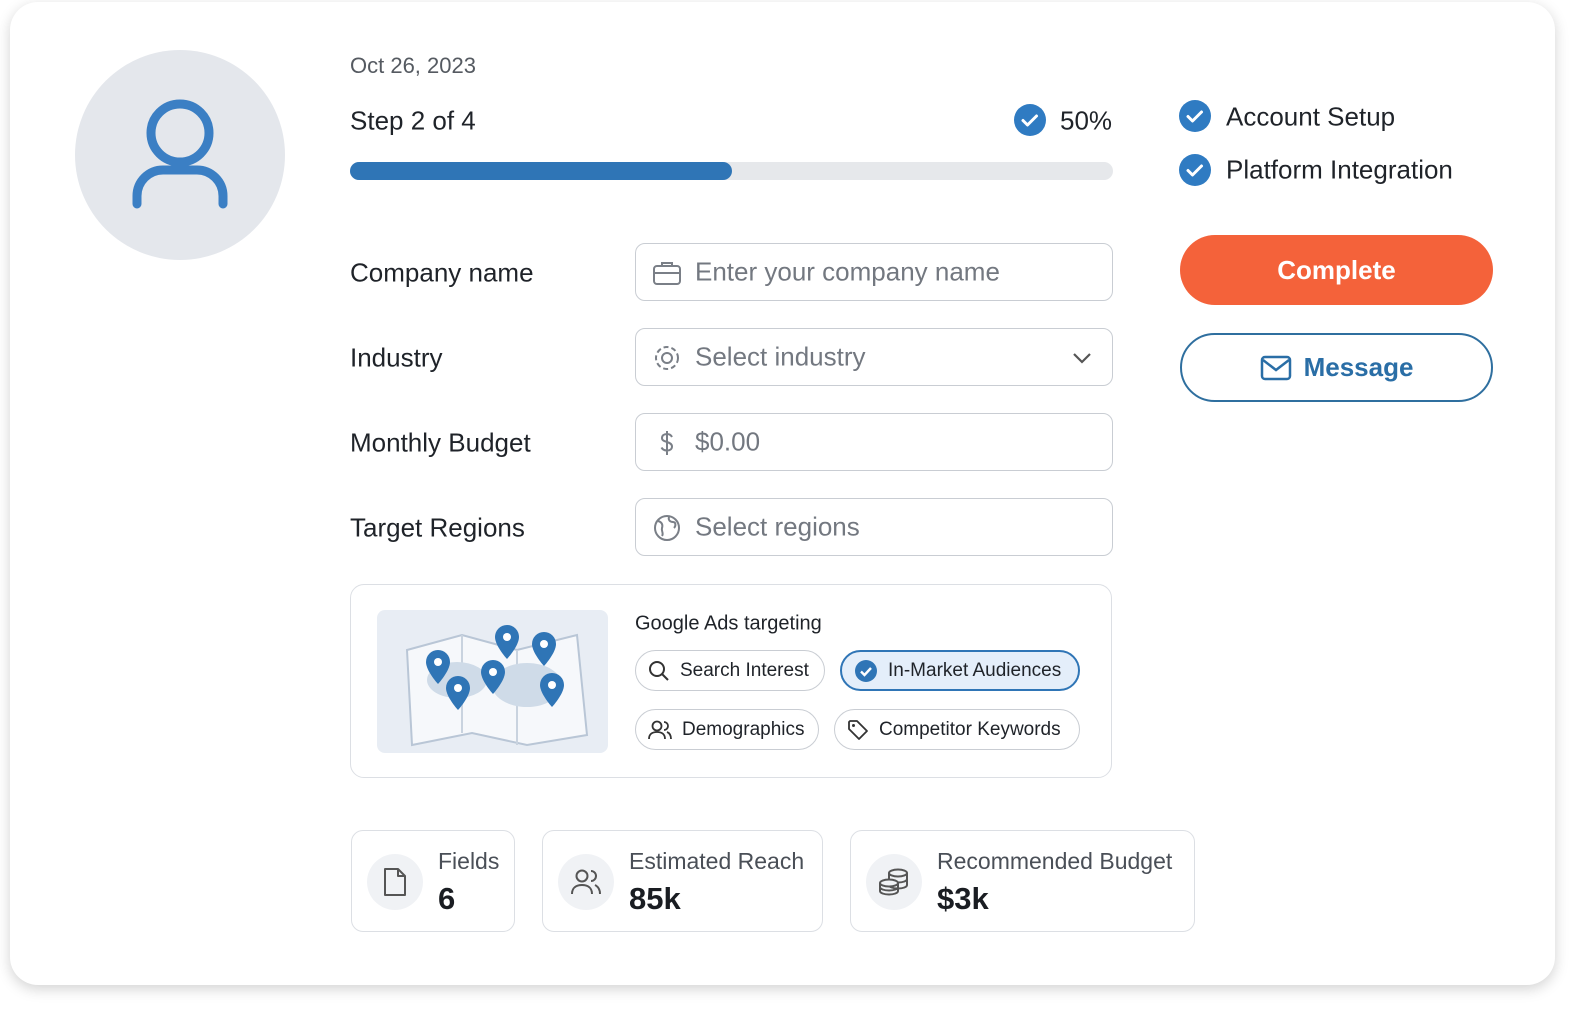 The width and height of the screenshot is (1591, 1017). What do you see at coordinates (413, 65) in the screenshot?
I see `date: Oct 26, 2023` at bounding box center [413, 65].